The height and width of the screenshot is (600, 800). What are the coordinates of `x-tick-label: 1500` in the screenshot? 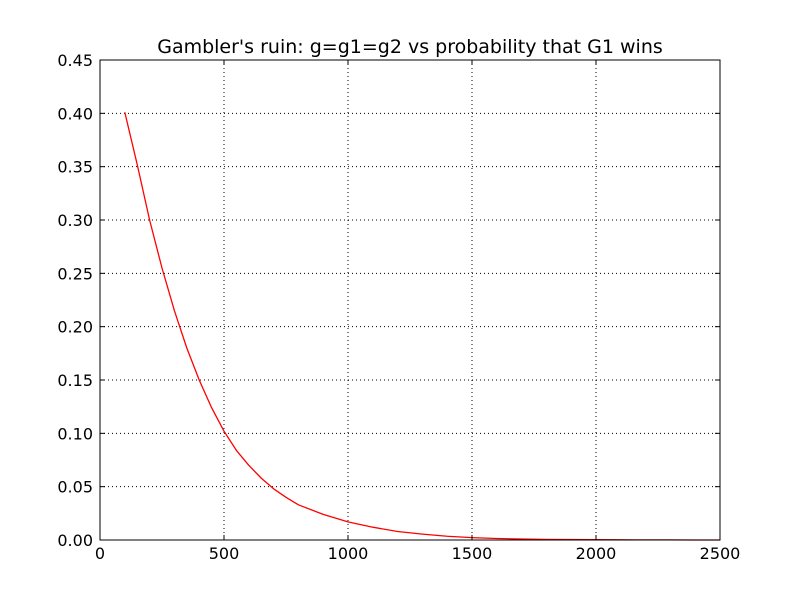 It's located at (472, 553).